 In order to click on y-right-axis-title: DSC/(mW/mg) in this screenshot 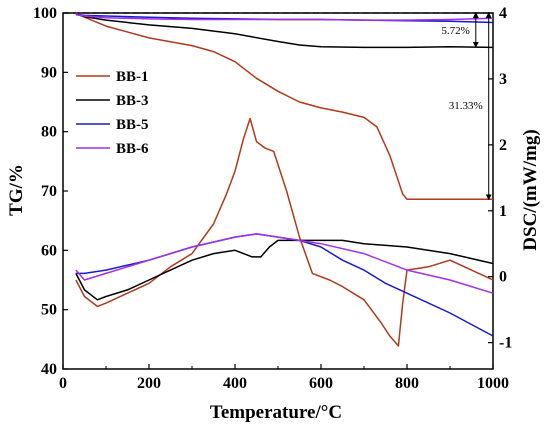, I will do `click(530, 189)`.